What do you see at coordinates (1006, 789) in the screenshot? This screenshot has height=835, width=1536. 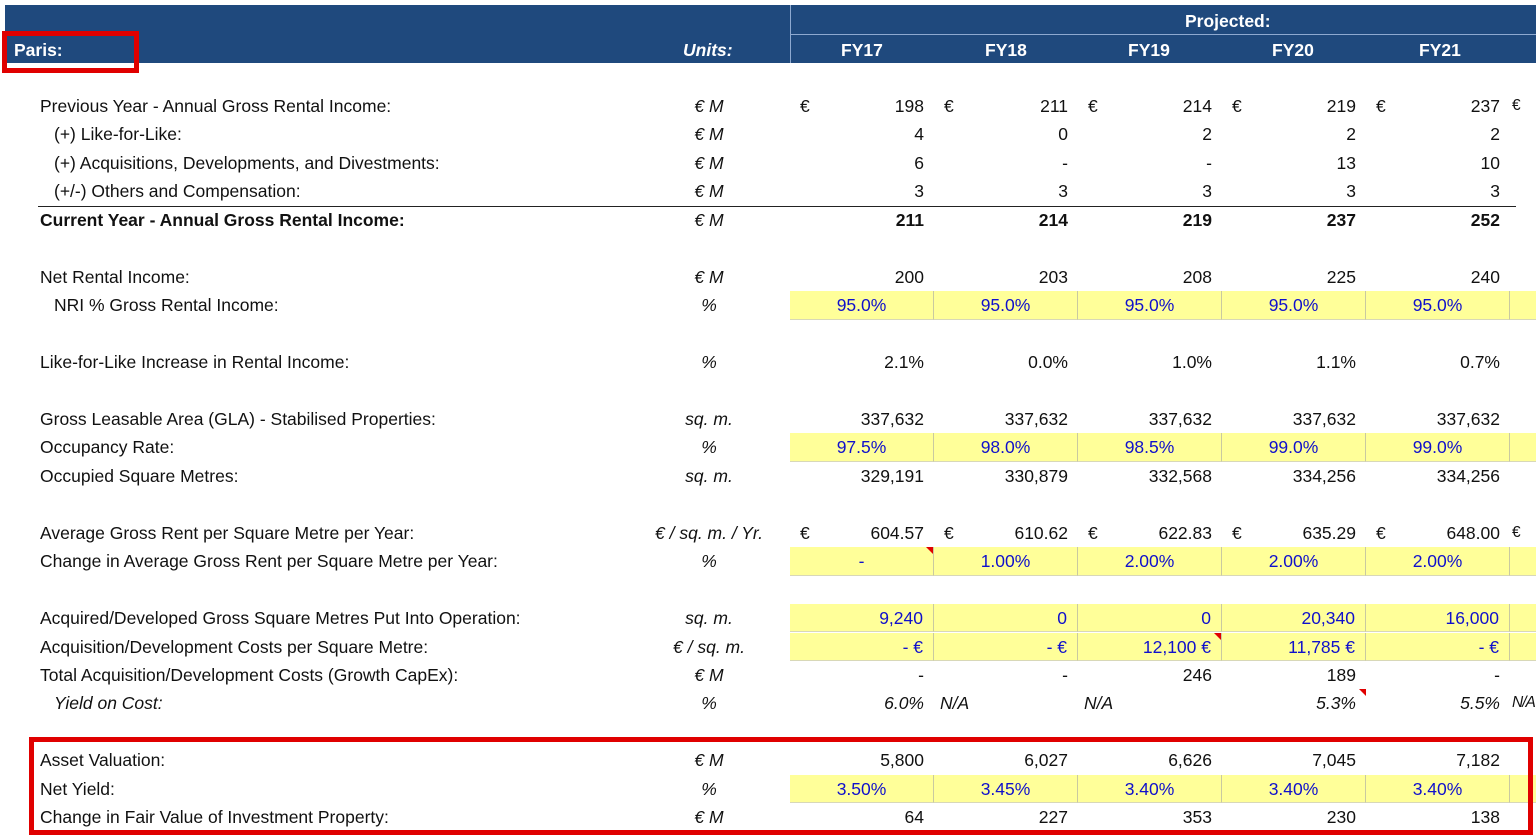 I see `input-cell: 3.45%` at bounding box center [1006, 789].